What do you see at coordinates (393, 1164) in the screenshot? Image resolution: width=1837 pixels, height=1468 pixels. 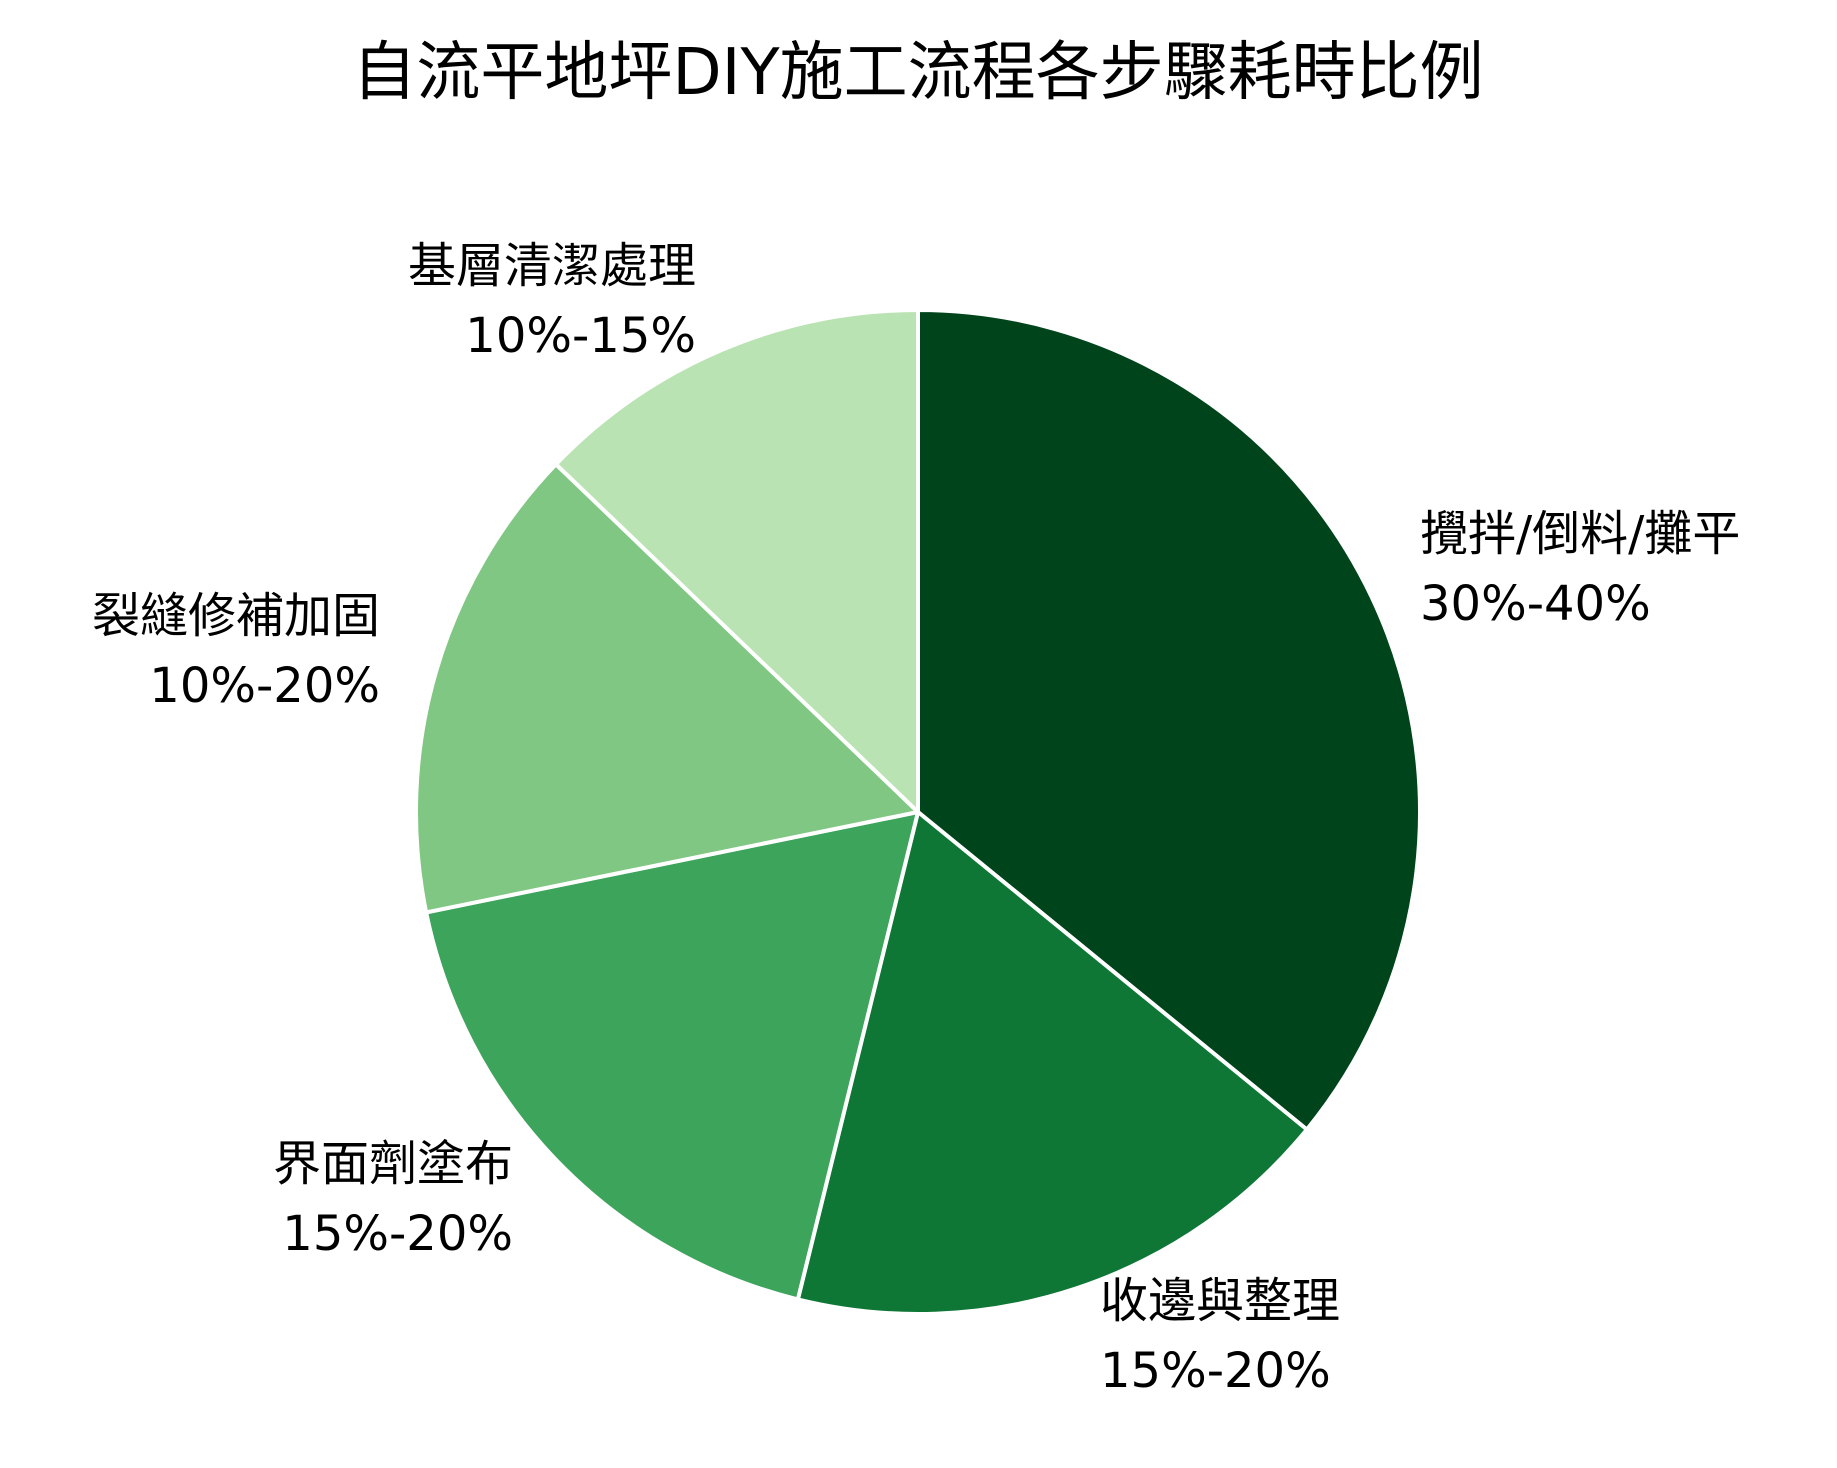 I see `slice-label-3: 界面劑塗布` at bounding box center [393, 1164].